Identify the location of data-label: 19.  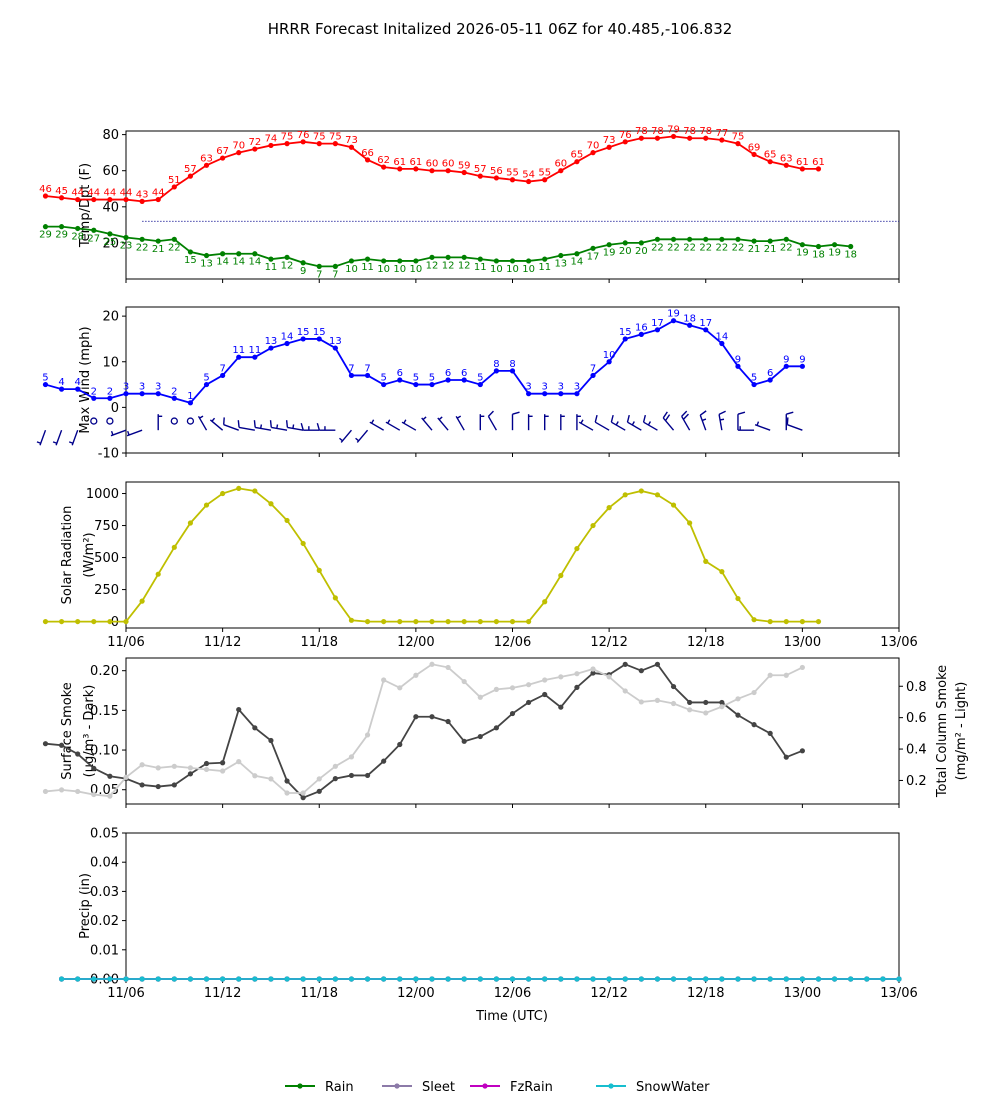
(673, 314).